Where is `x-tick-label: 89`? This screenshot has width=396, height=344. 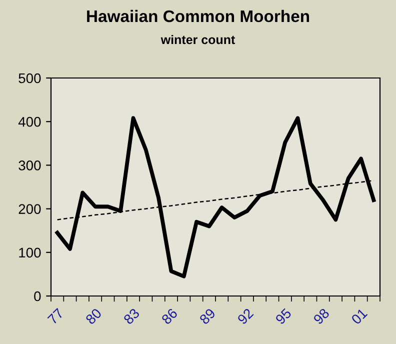 x-tick-label: 89 is located at coordinates (207, 316).